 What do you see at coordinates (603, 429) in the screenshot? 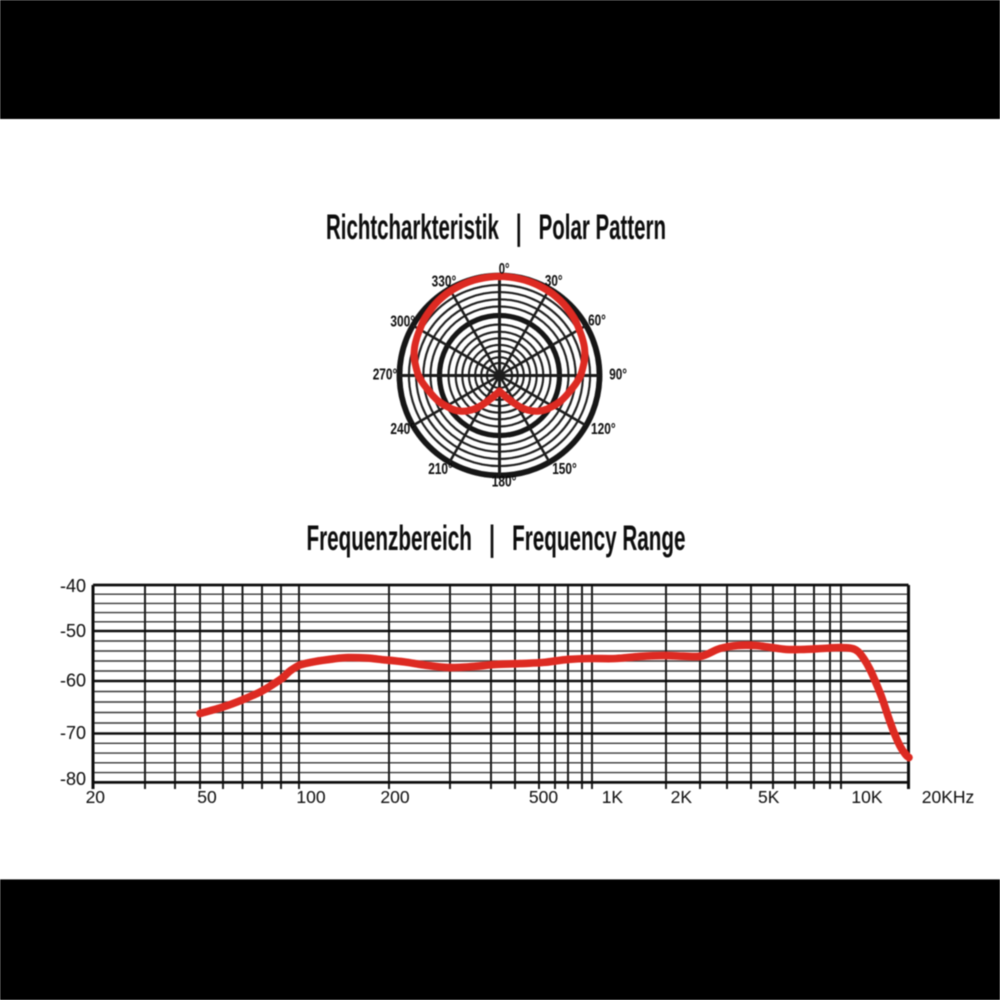
I see `svg-text: 120°` at bounding box center [603, 429].